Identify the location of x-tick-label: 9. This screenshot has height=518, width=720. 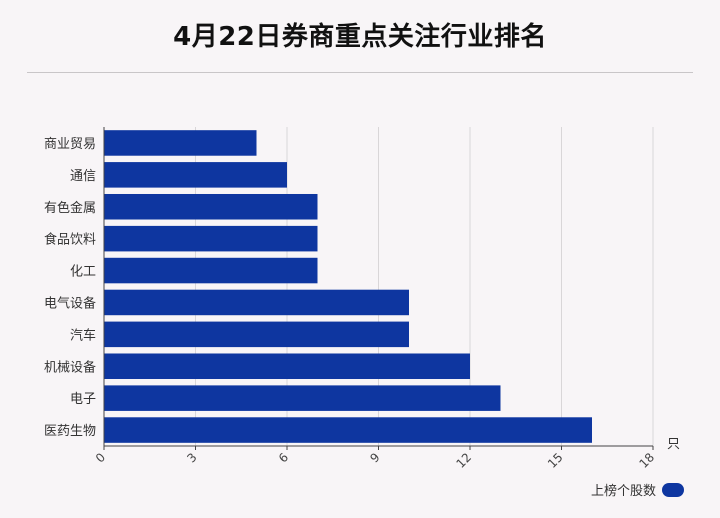
(374, 457).